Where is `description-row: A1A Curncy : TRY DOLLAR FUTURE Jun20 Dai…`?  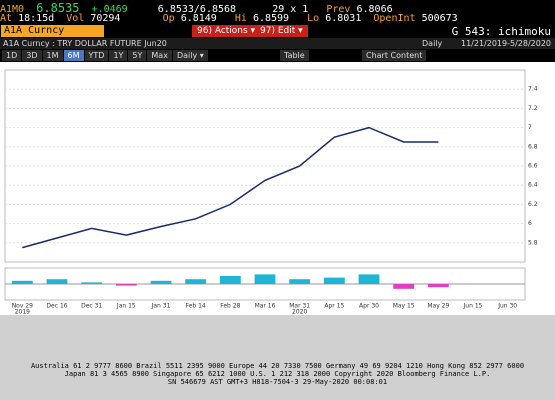 description-row: A1A Curncy : TRY DOLLAR FUTURE Jun20 Dai… is located at coordinates (277, 43).